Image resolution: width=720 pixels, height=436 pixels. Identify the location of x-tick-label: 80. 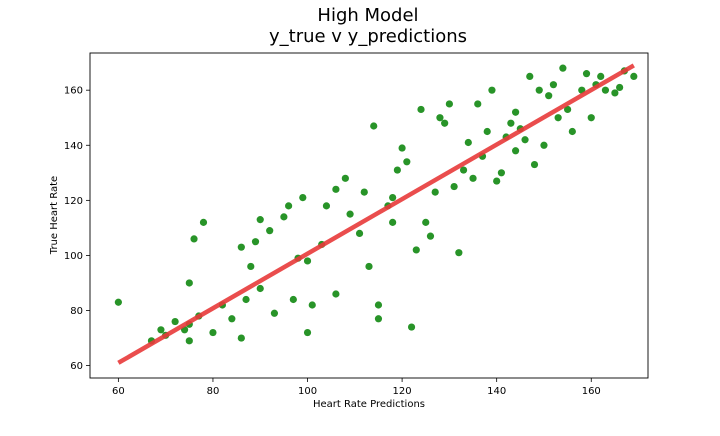
(213, 391).